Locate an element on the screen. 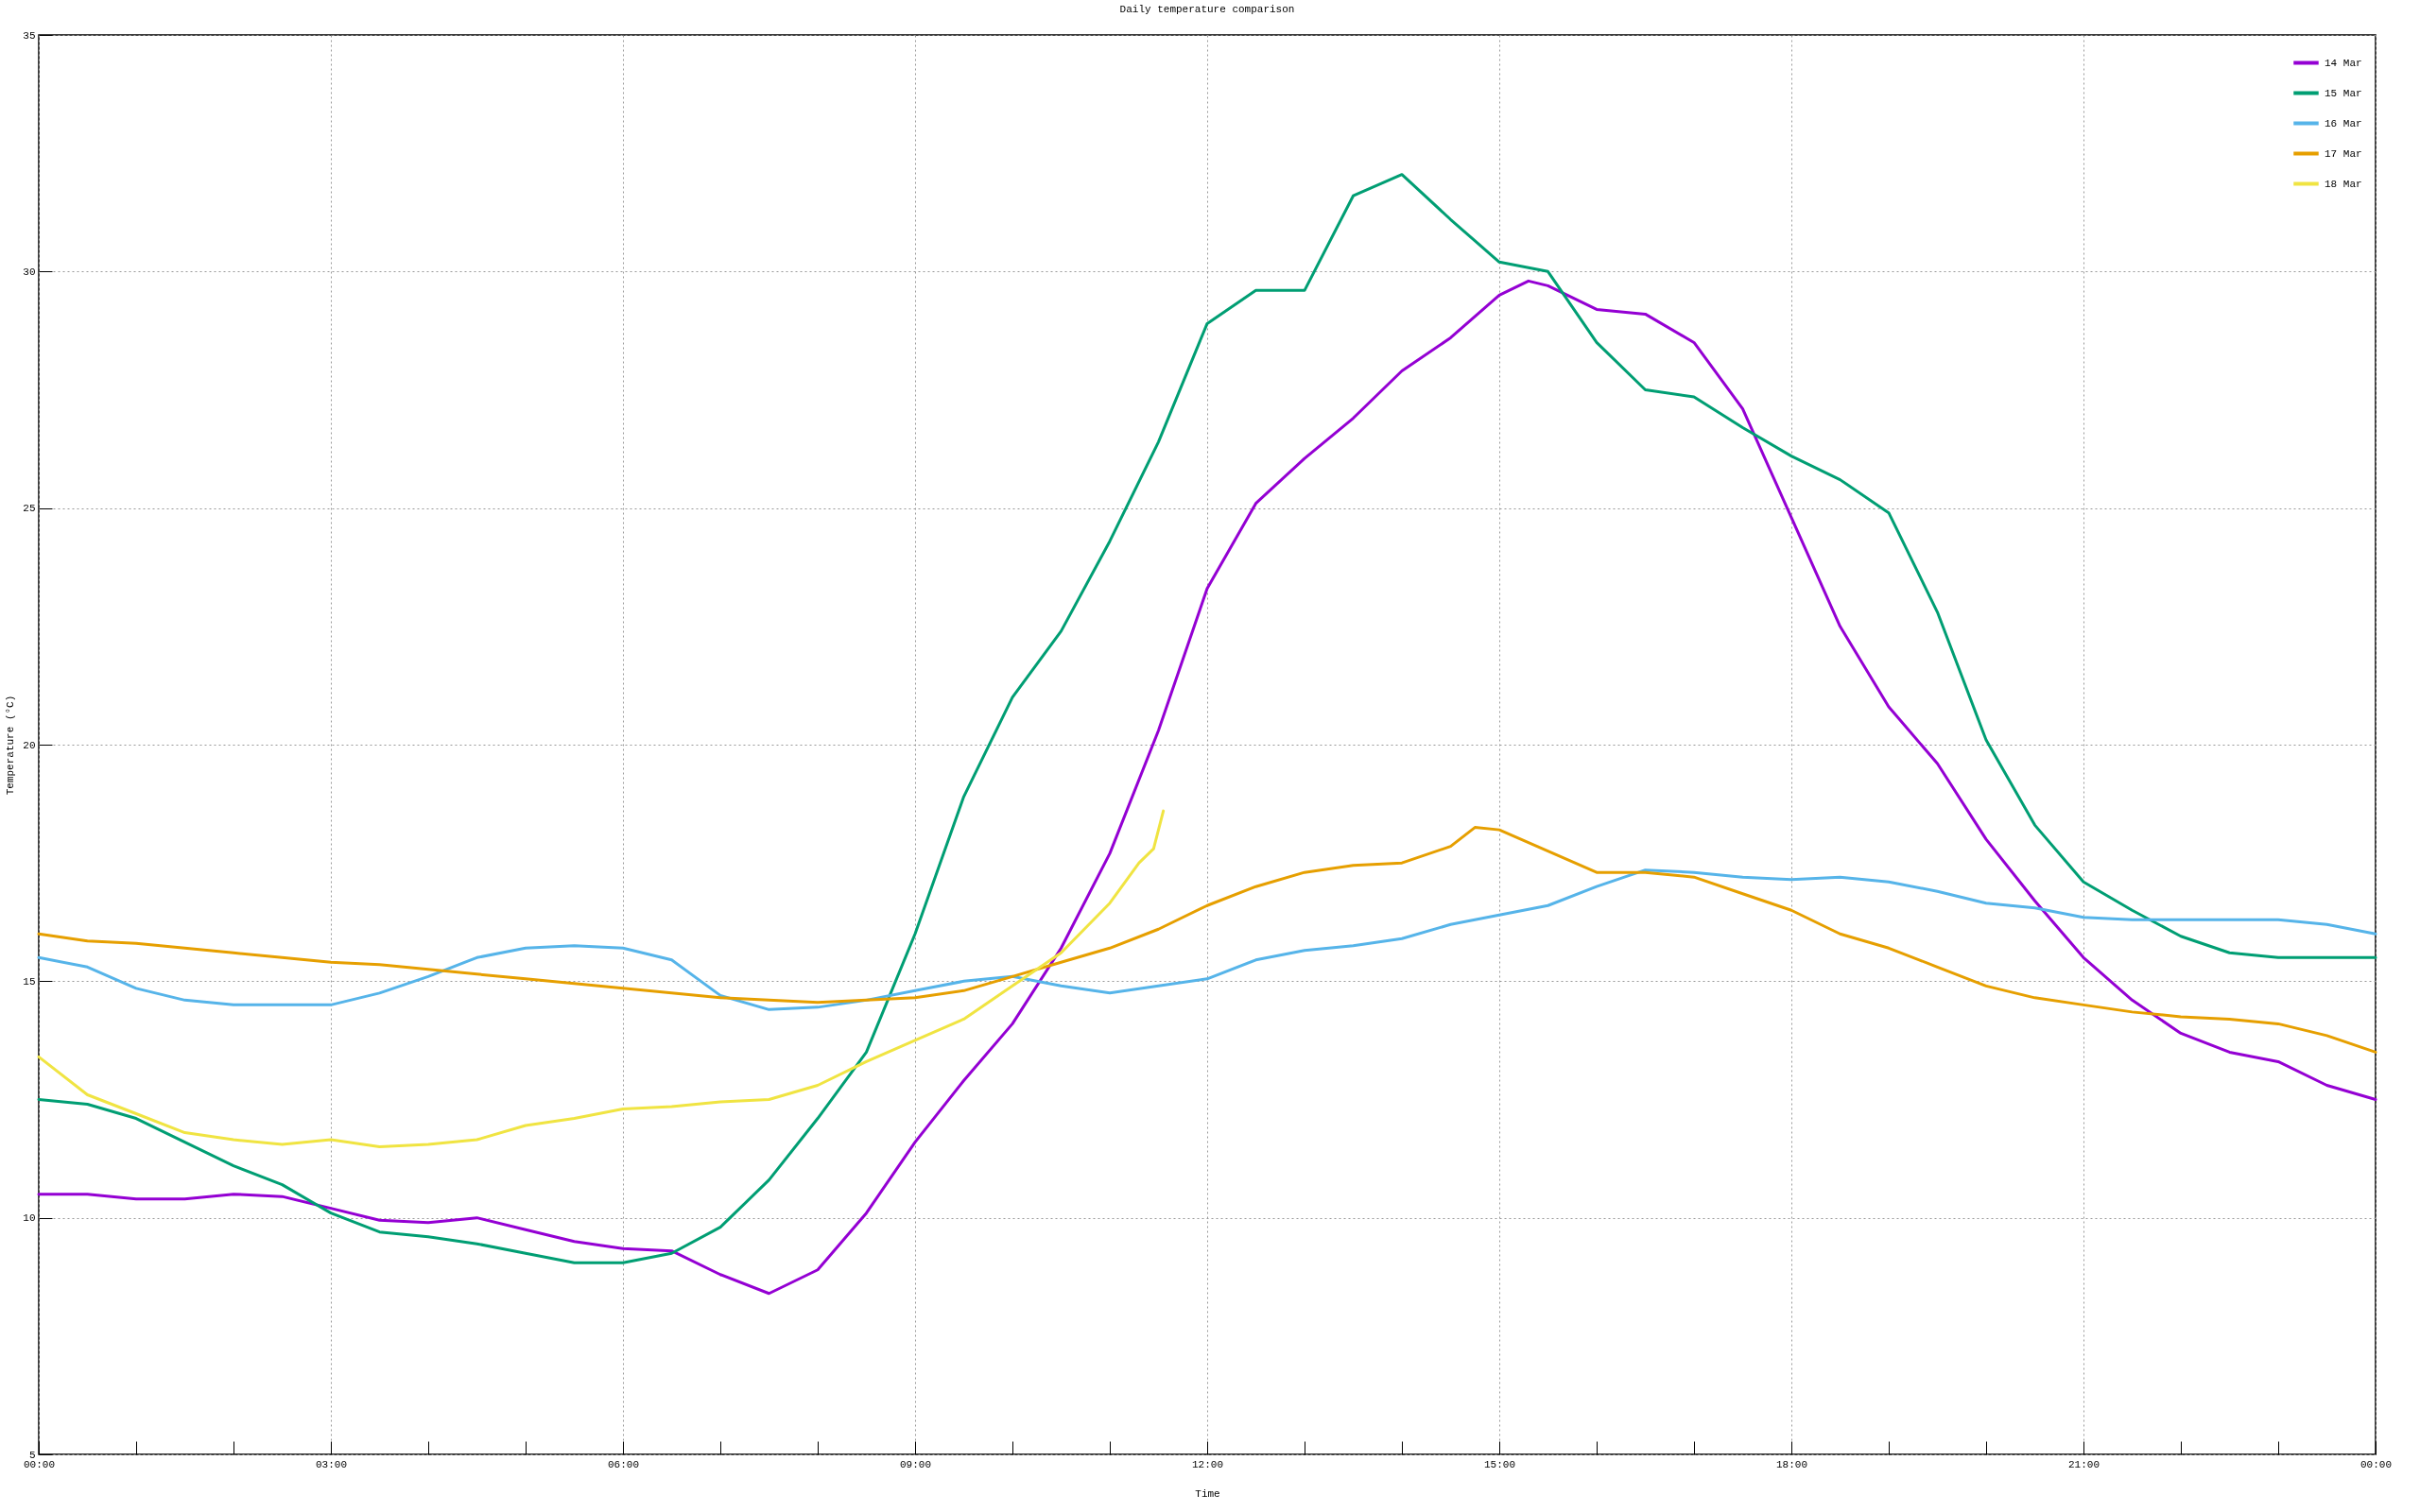 The image size is (2420, 1512). y-tick-label: 20 is located at coordinates (30, 745).